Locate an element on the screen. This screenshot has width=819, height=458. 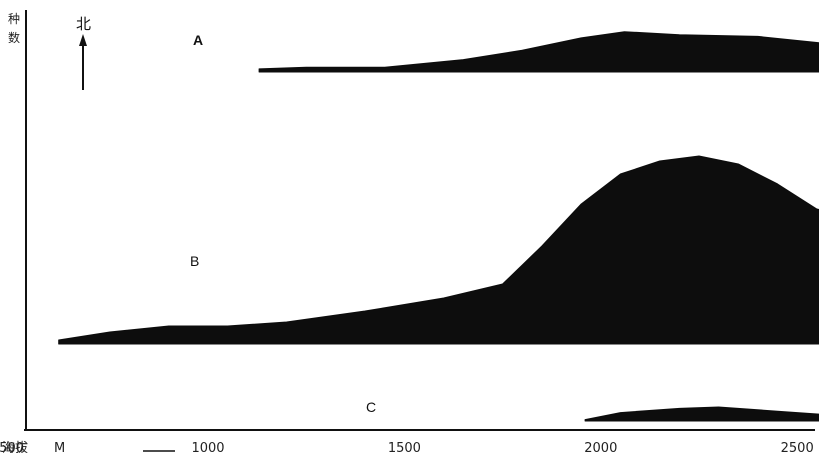
x-axis-ticks: 5001000150020002500300035004000 is located at coordinates (407, 448).